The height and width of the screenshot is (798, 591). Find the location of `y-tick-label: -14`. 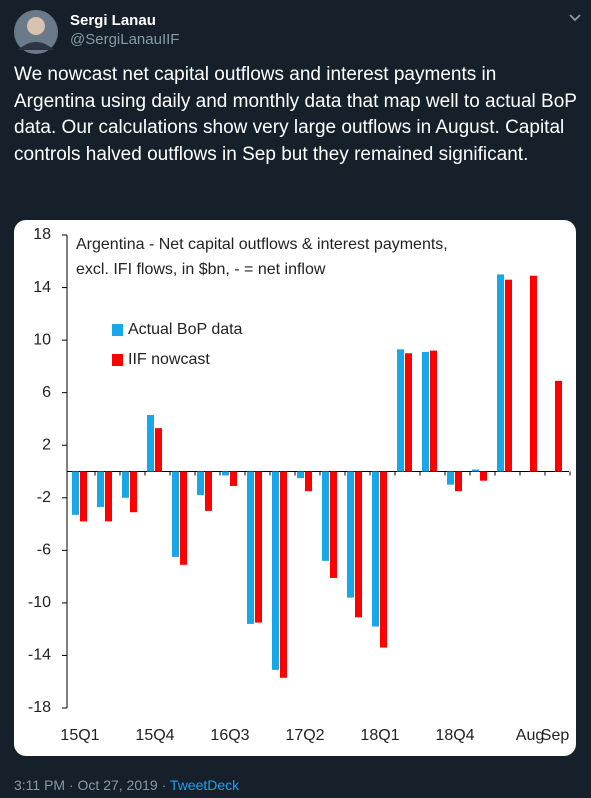

y-tick-label: -14 is located at coordinates (39, 655).